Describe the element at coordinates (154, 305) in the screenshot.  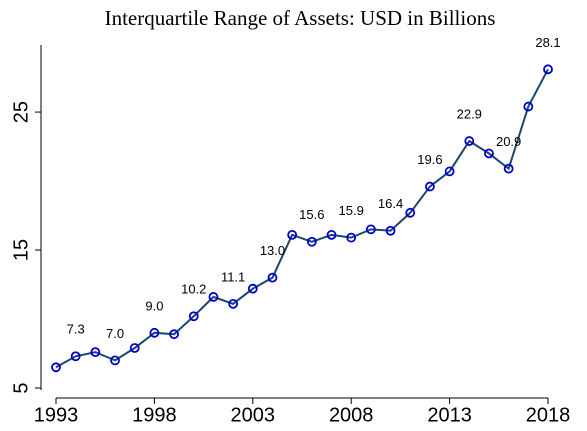
I see `data-label: 9.0` at that location.